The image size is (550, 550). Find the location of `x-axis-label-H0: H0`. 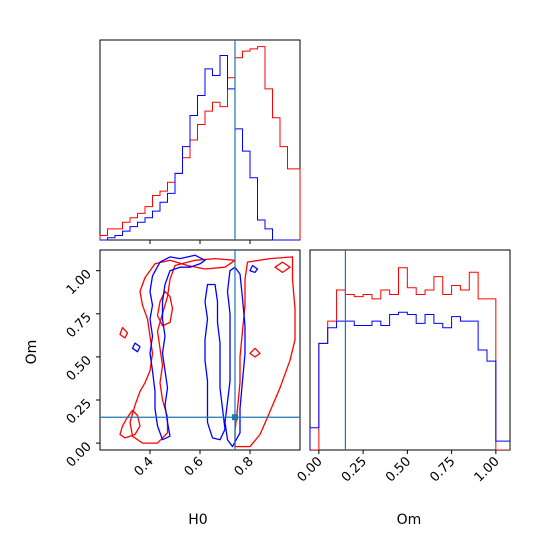

x-axis-label-H0: H0 is located at coordinates (197, 520).